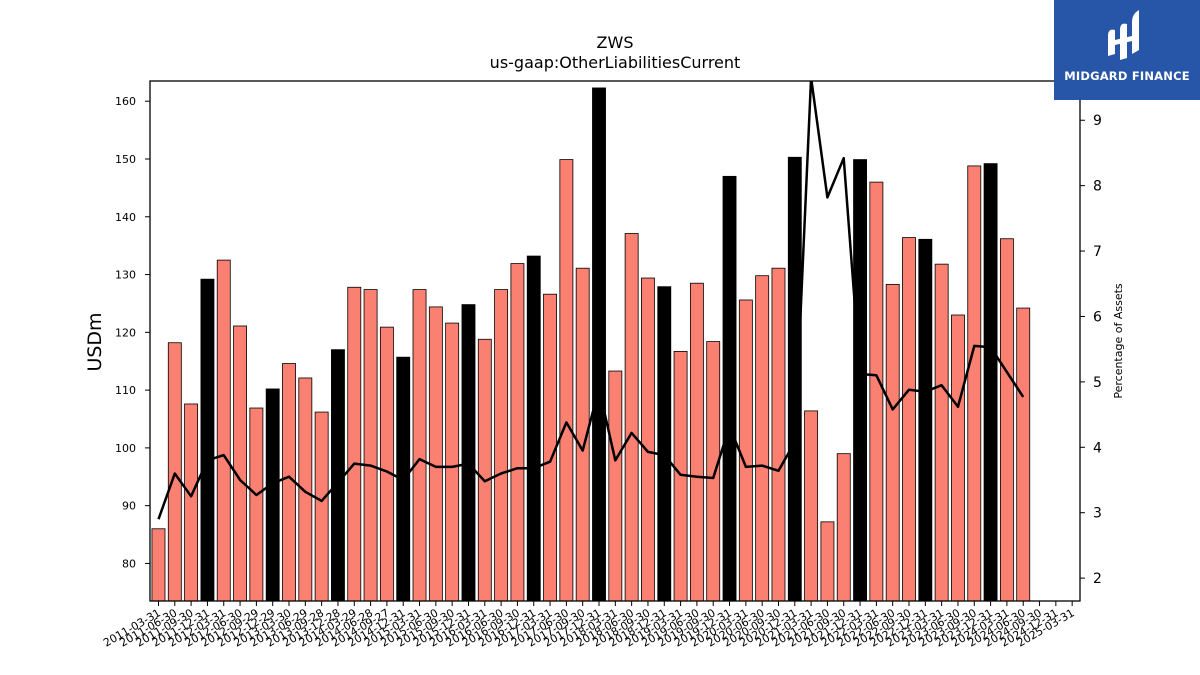 The image size is (1200, 675). What do you see at coordinates (125, 448) in the screenshot?
I see `y-tick-label: 100` at bounding box center [125, 448].